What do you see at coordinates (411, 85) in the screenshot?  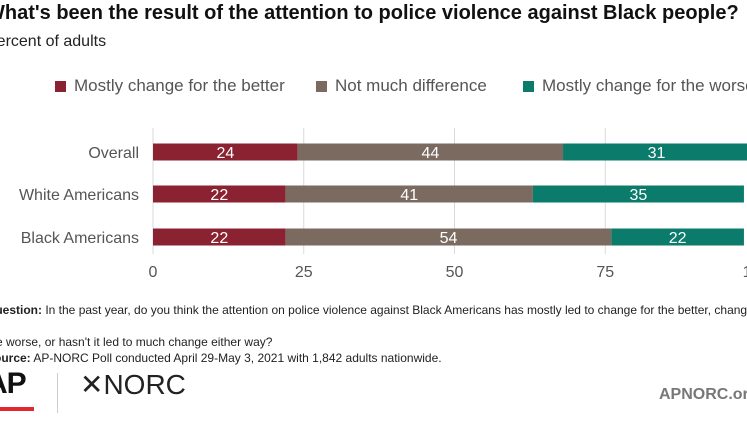 I see `legend-label-no-difference: Not much difference` at bounding box center [411, 85].